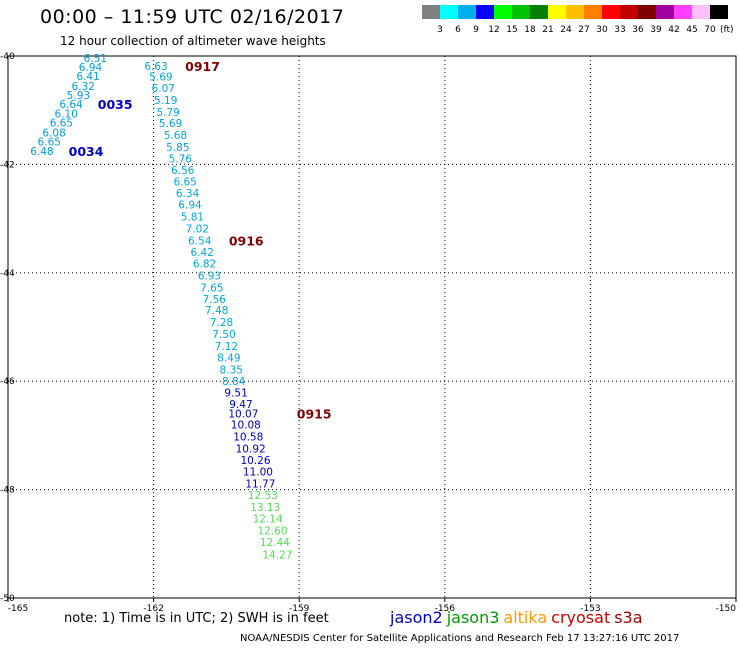 The height and width of the screenshot is (650, 740). I want to click on legend-item-cryosat: cryosat, so click(581, 617).